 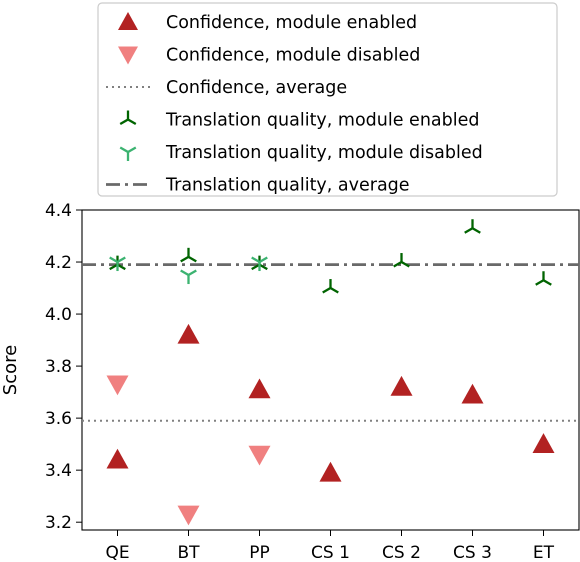 I want to click on x-tick-label: CS 1, so click(x=330, y=552).